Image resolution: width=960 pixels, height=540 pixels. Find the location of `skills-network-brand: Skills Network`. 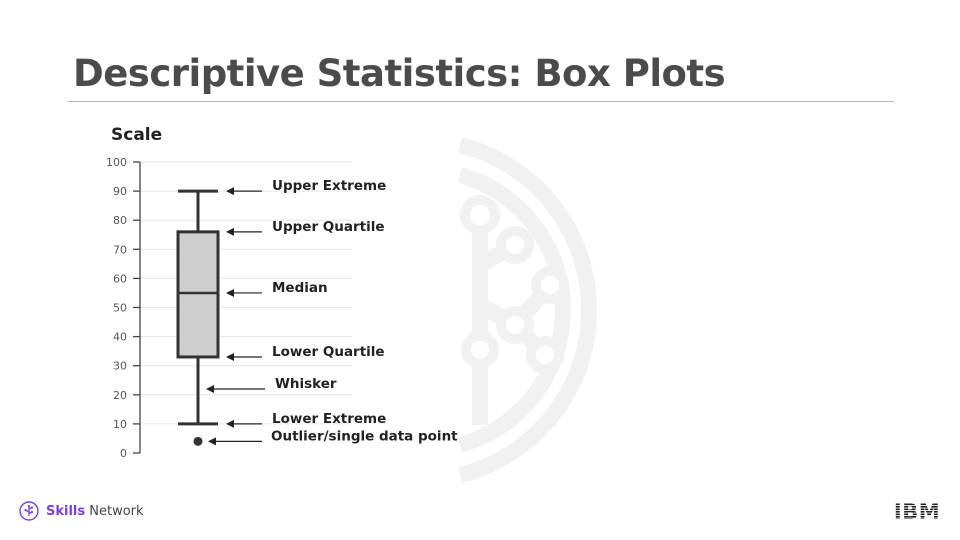

skills-network-brand: Skills Network is located at coordinates (81, 511).